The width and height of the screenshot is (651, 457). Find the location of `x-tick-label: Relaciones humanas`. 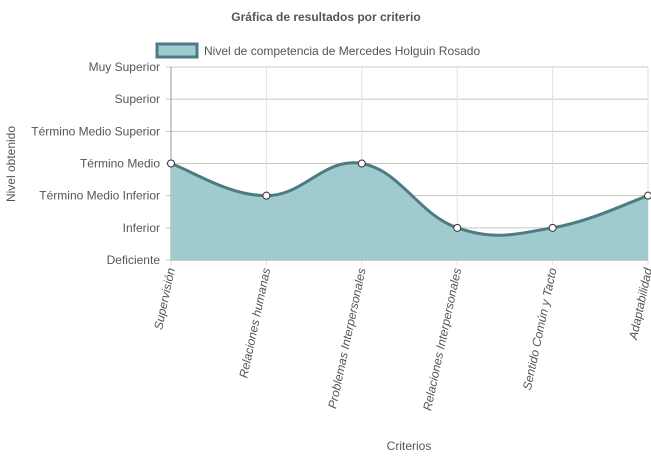

x-tick-label: Relaciones humanas is located at coordinates (254, 323).